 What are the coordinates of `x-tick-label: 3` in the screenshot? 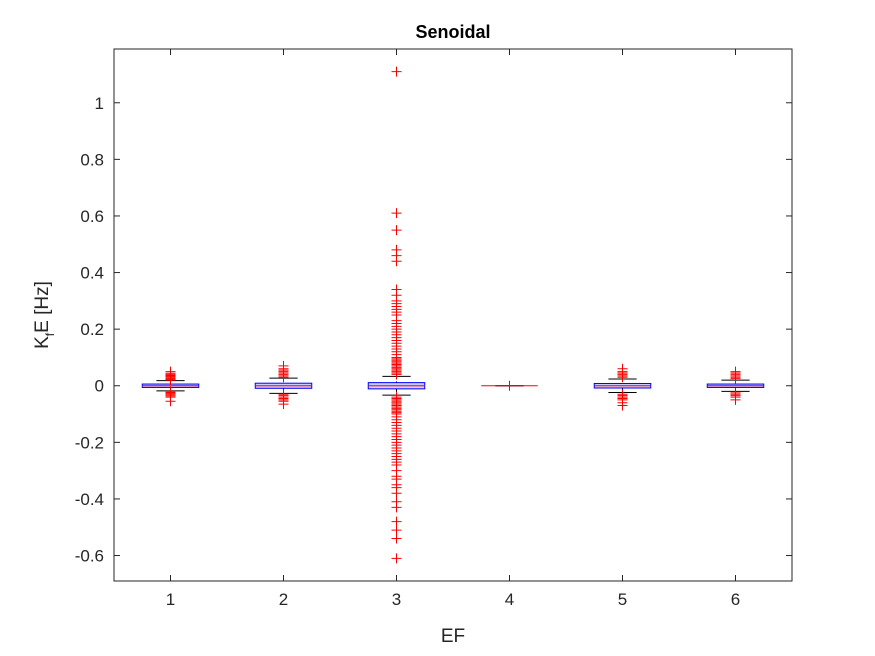 It's located at (396, 599).